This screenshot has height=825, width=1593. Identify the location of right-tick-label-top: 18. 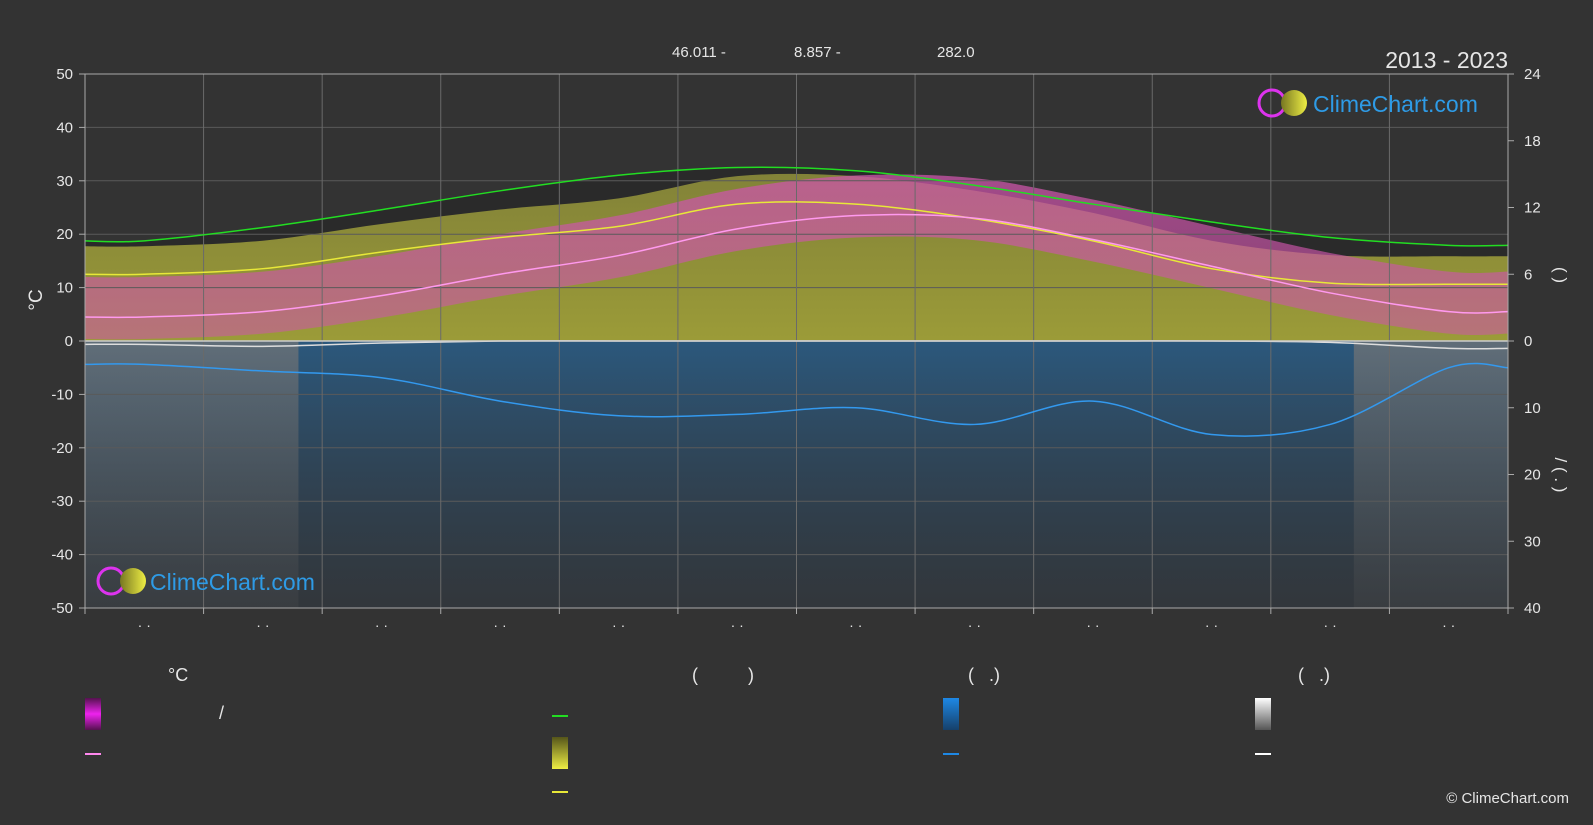
(1532, 141).